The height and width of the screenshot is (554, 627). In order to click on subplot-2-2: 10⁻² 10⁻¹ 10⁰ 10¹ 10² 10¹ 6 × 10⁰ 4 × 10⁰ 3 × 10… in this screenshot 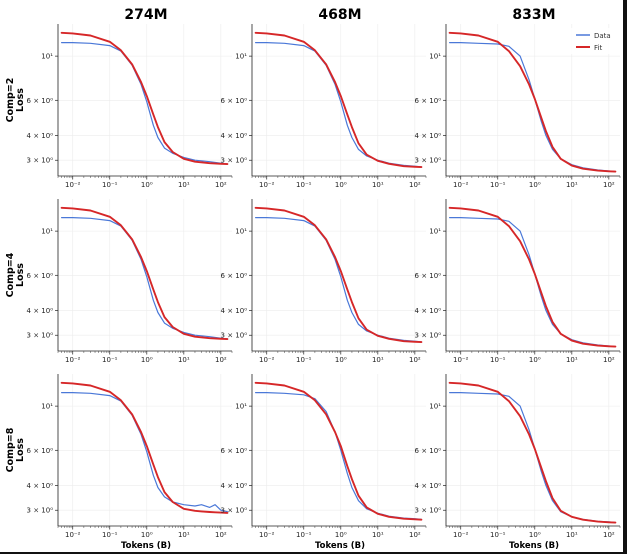, I will do `click(518, 456)`.